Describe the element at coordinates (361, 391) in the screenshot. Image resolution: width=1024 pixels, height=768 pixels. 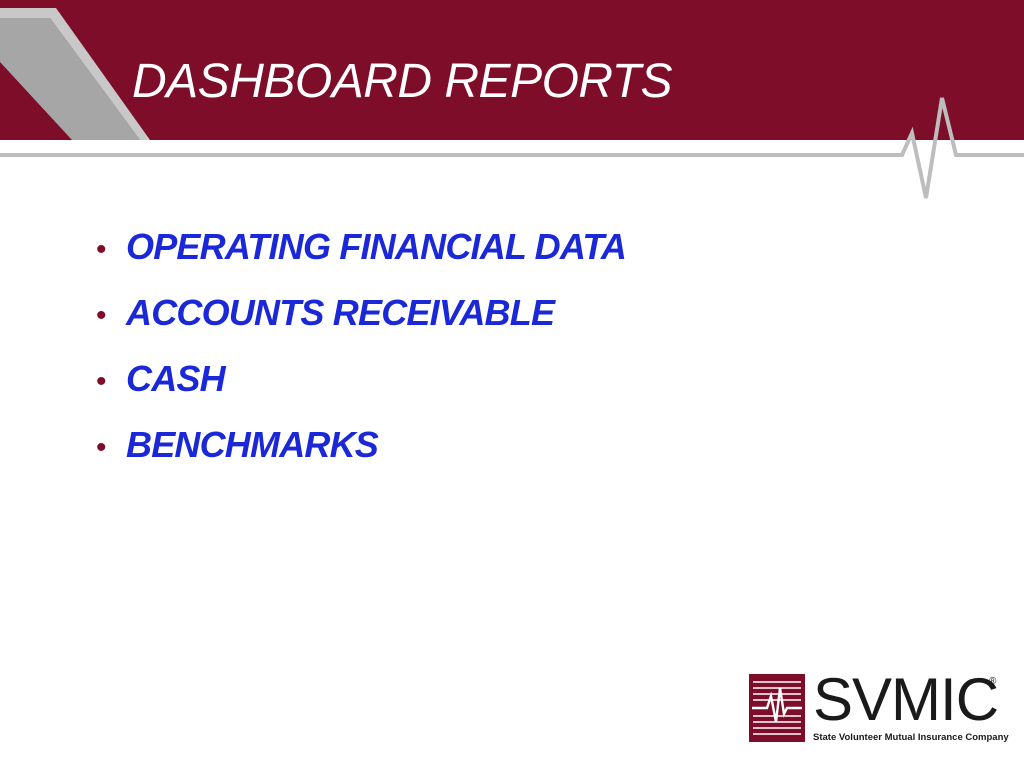
I see `list-item: • CASH` at that location.